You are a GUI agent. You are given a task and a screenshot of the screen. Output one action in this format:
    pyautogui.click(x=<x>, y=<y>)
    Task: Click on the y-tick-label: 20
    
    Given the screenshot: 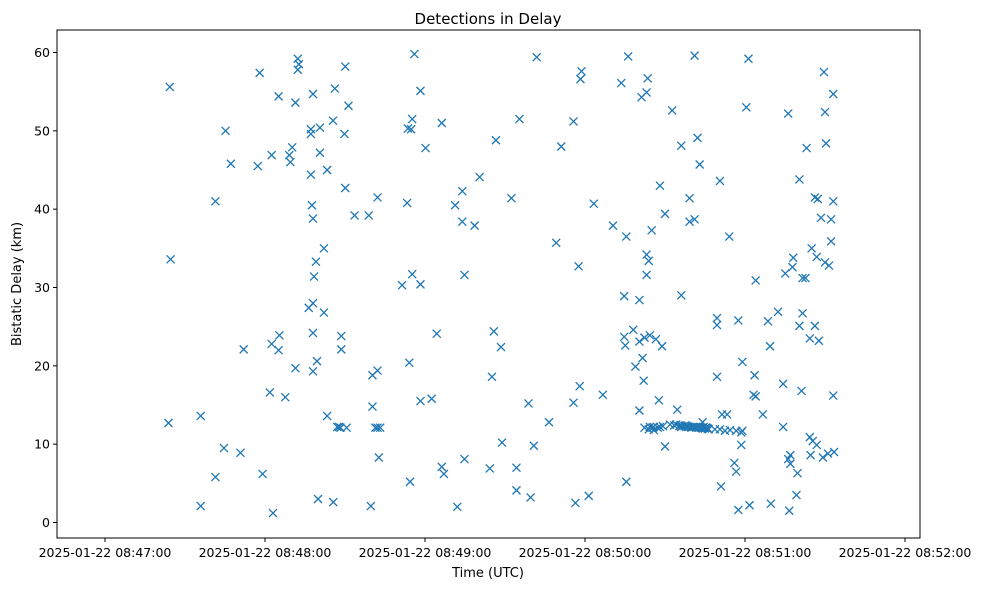 What is the action you would take?
    pyautogui.click(x=42, y=365)
    